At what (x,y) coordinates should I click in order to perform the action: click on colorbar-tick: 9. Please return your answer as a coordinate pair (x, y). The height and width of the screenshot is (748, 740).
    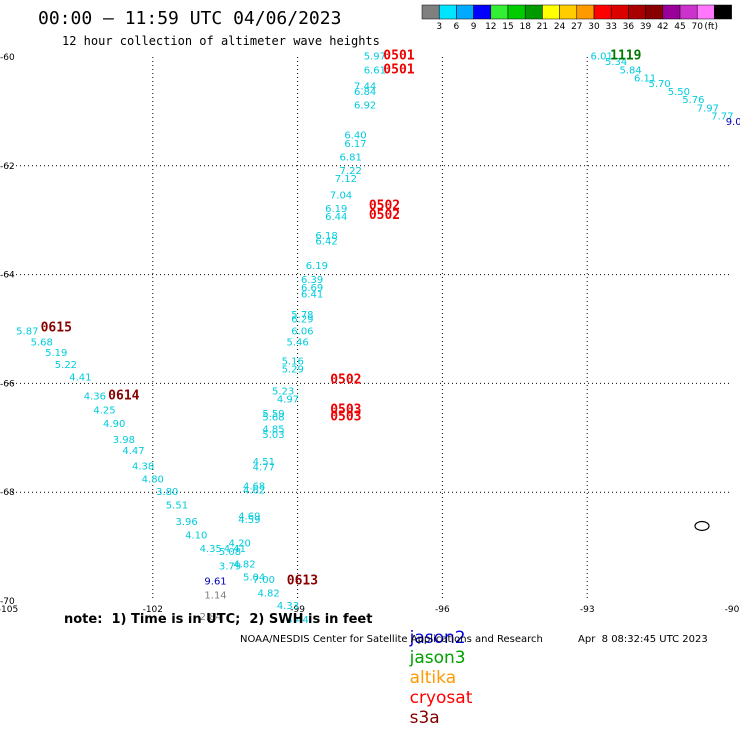
    Looking at the image, I should click on (474, 27).